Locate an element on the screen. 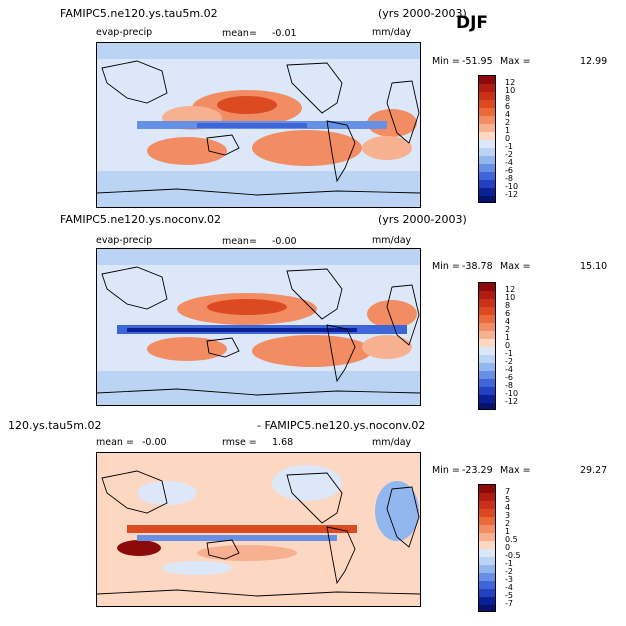 This screenshot has width=626, height=626. panel2-mean-value: -0.00 is located at coordinates (284, 241).